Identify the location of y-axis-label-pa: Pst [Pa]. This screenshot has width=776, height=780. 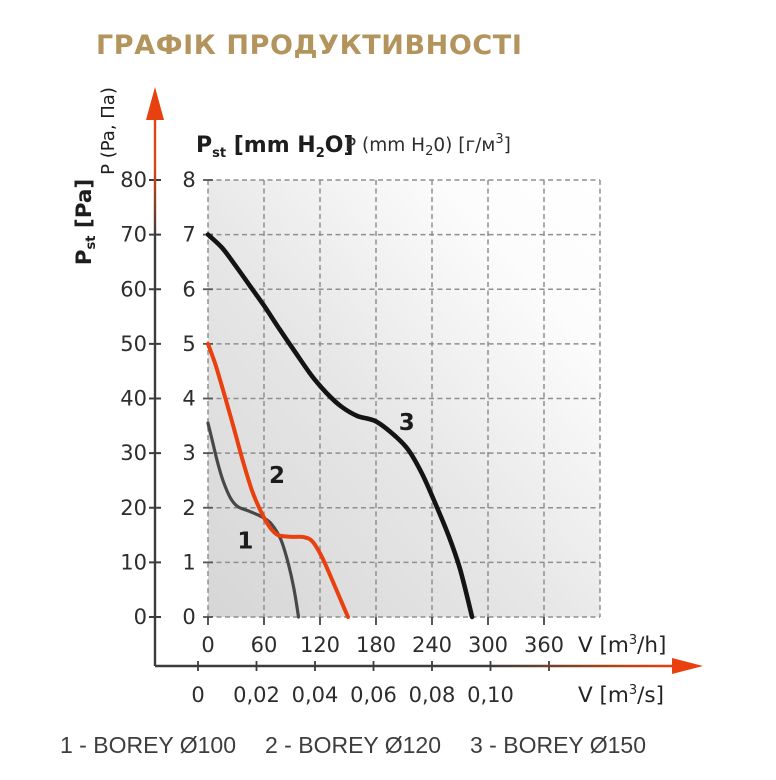
(85, 222).